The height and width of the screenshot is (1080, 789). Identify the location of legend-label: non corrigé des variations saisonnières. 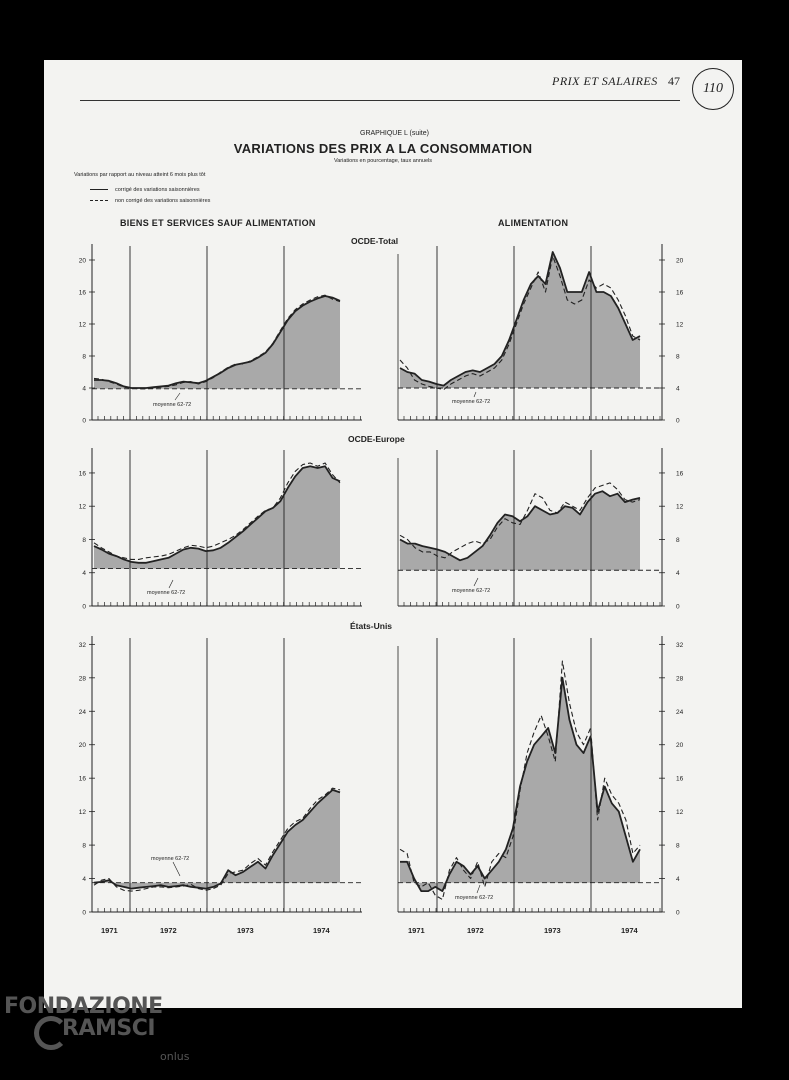
(163, 200).